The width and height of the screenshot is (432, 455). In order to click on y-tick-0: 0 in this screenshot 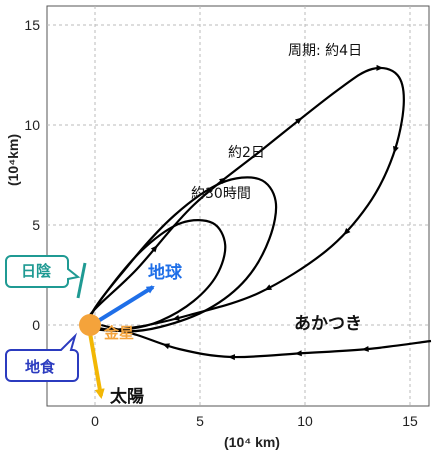, I will do `click(36, 325)`.